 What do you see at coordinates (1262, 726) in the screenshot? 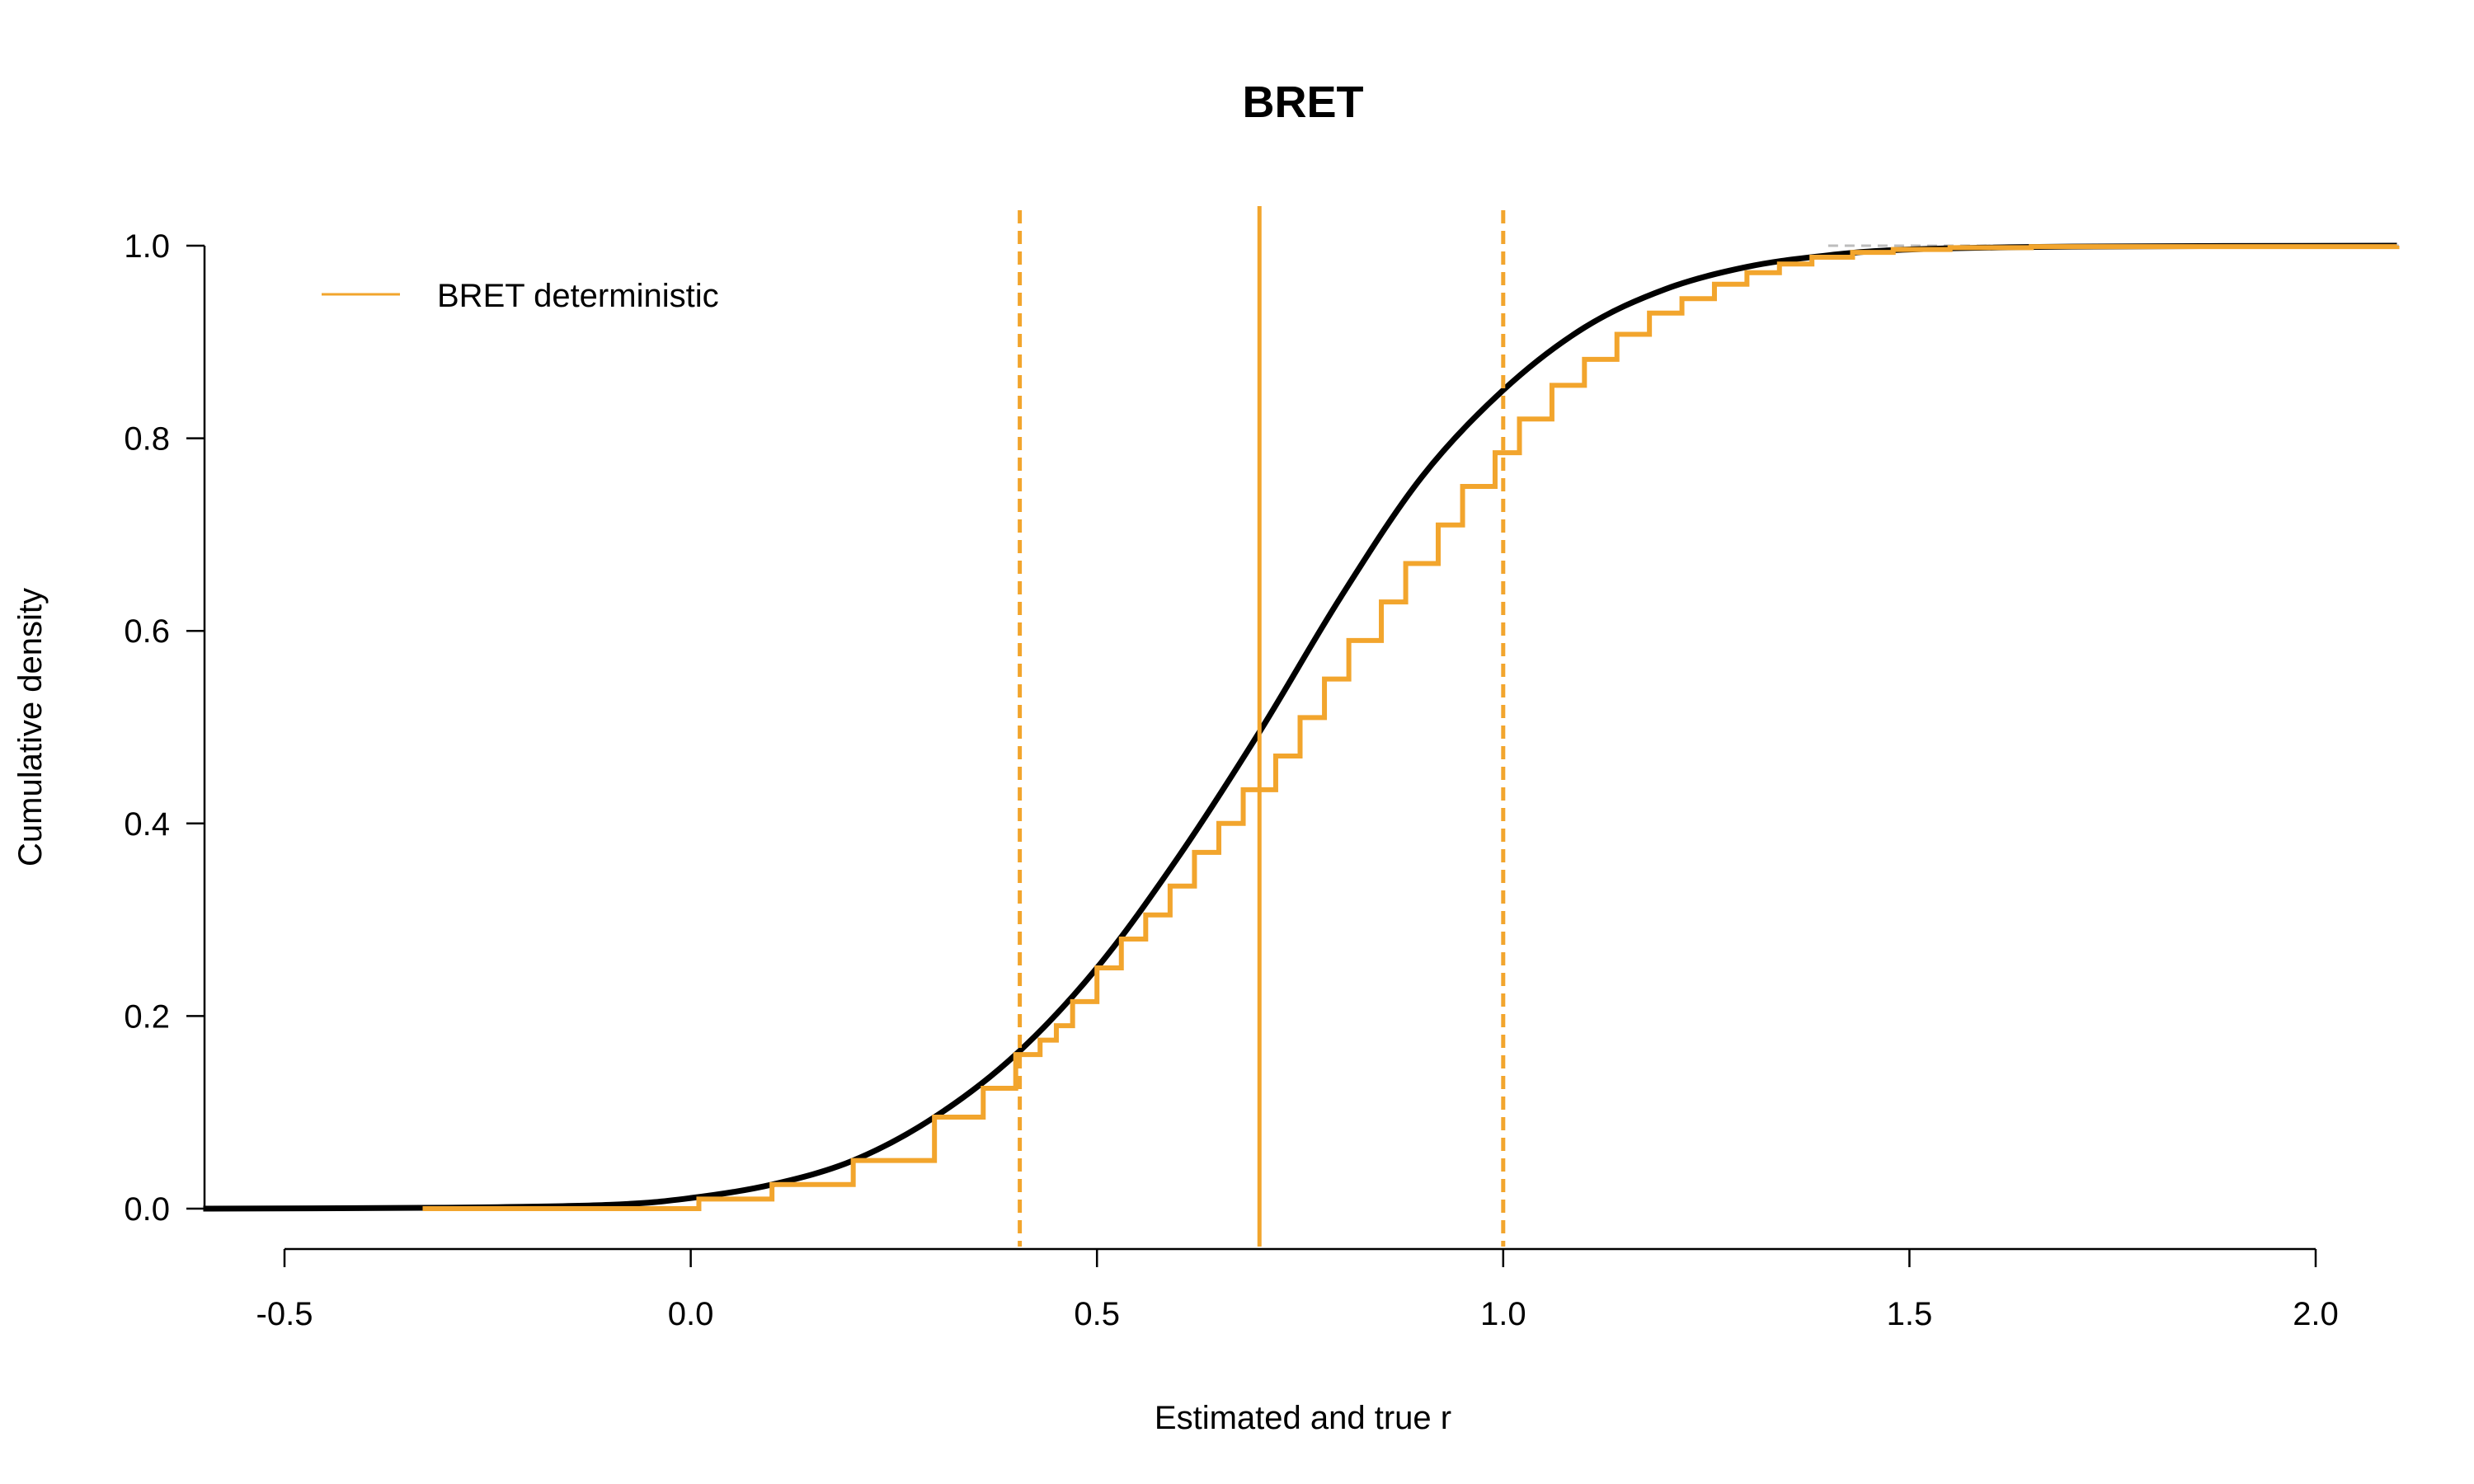
I see `reference-lines` at bounding box center [1262, 726].